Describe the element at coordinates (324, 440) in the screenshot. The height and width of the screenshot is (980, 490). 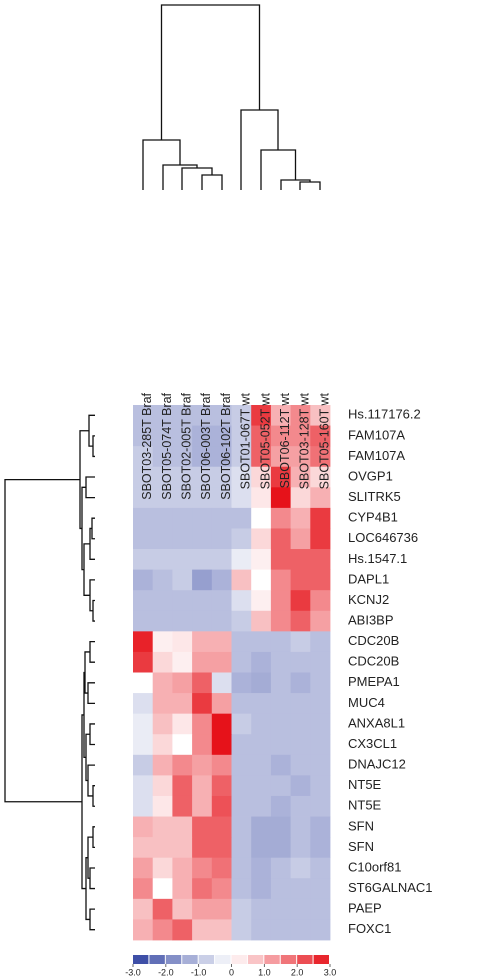
I see `column-label: SBOT05-160T wt` at that location.